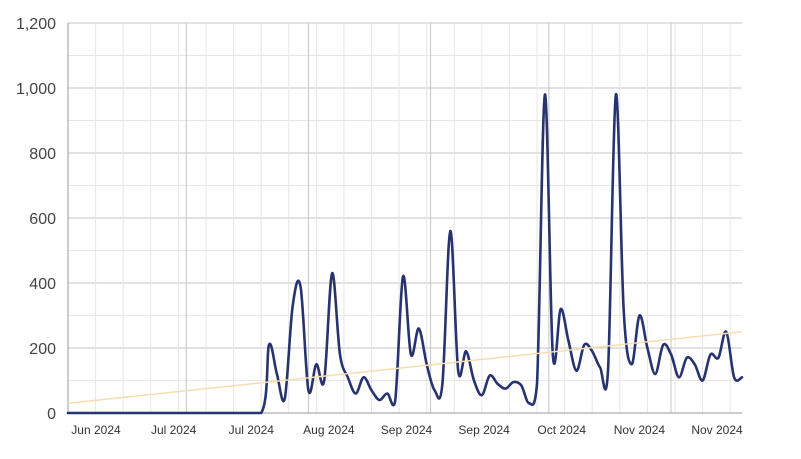 This screenshot has width=801, height=459. What do you see at coordinates (42, 284) in the screenshot?
I see `y-tick-label: 400` at bounding box center [42, 284].